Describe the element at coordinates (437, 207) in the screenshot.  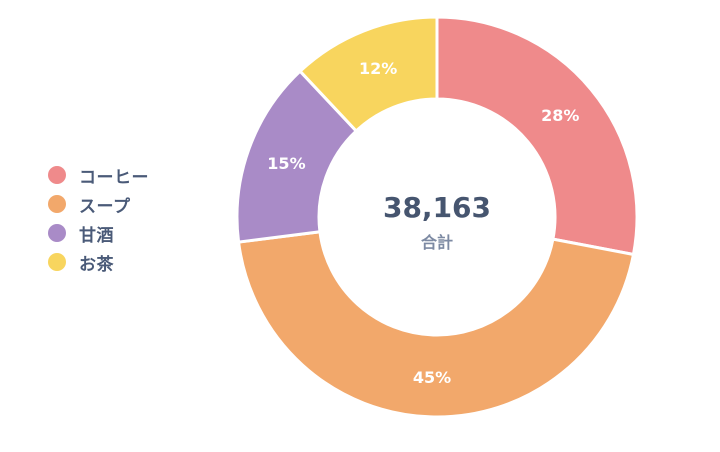
I see `center-total-value: 38,163` at that location.